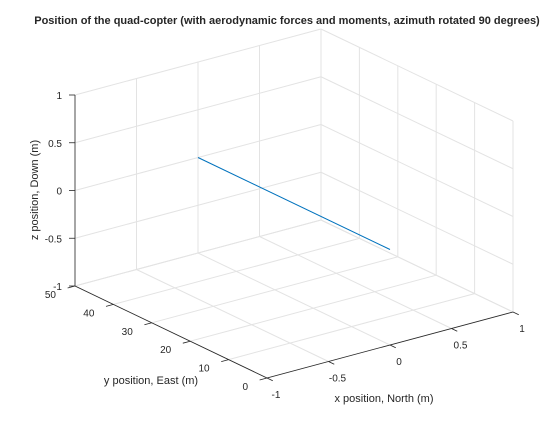  I want to click on z-tick-label: -1, so click(57, 287).